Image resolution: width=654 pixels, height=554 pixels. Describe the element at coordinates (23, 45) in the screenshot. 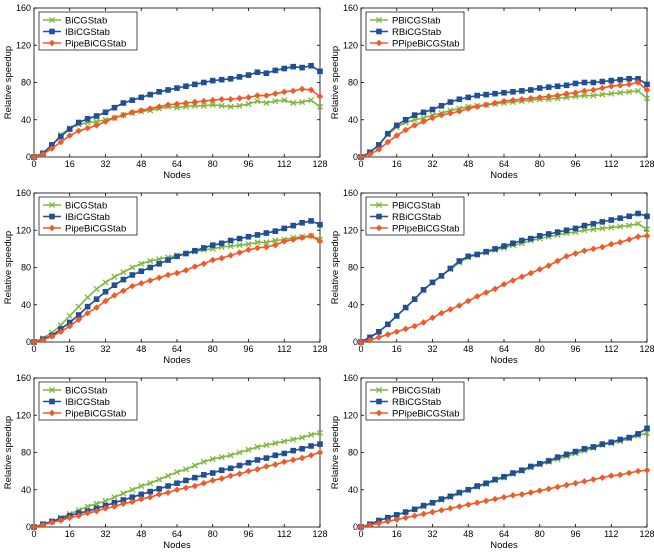

I see `y-tick-label: 120` at that location.